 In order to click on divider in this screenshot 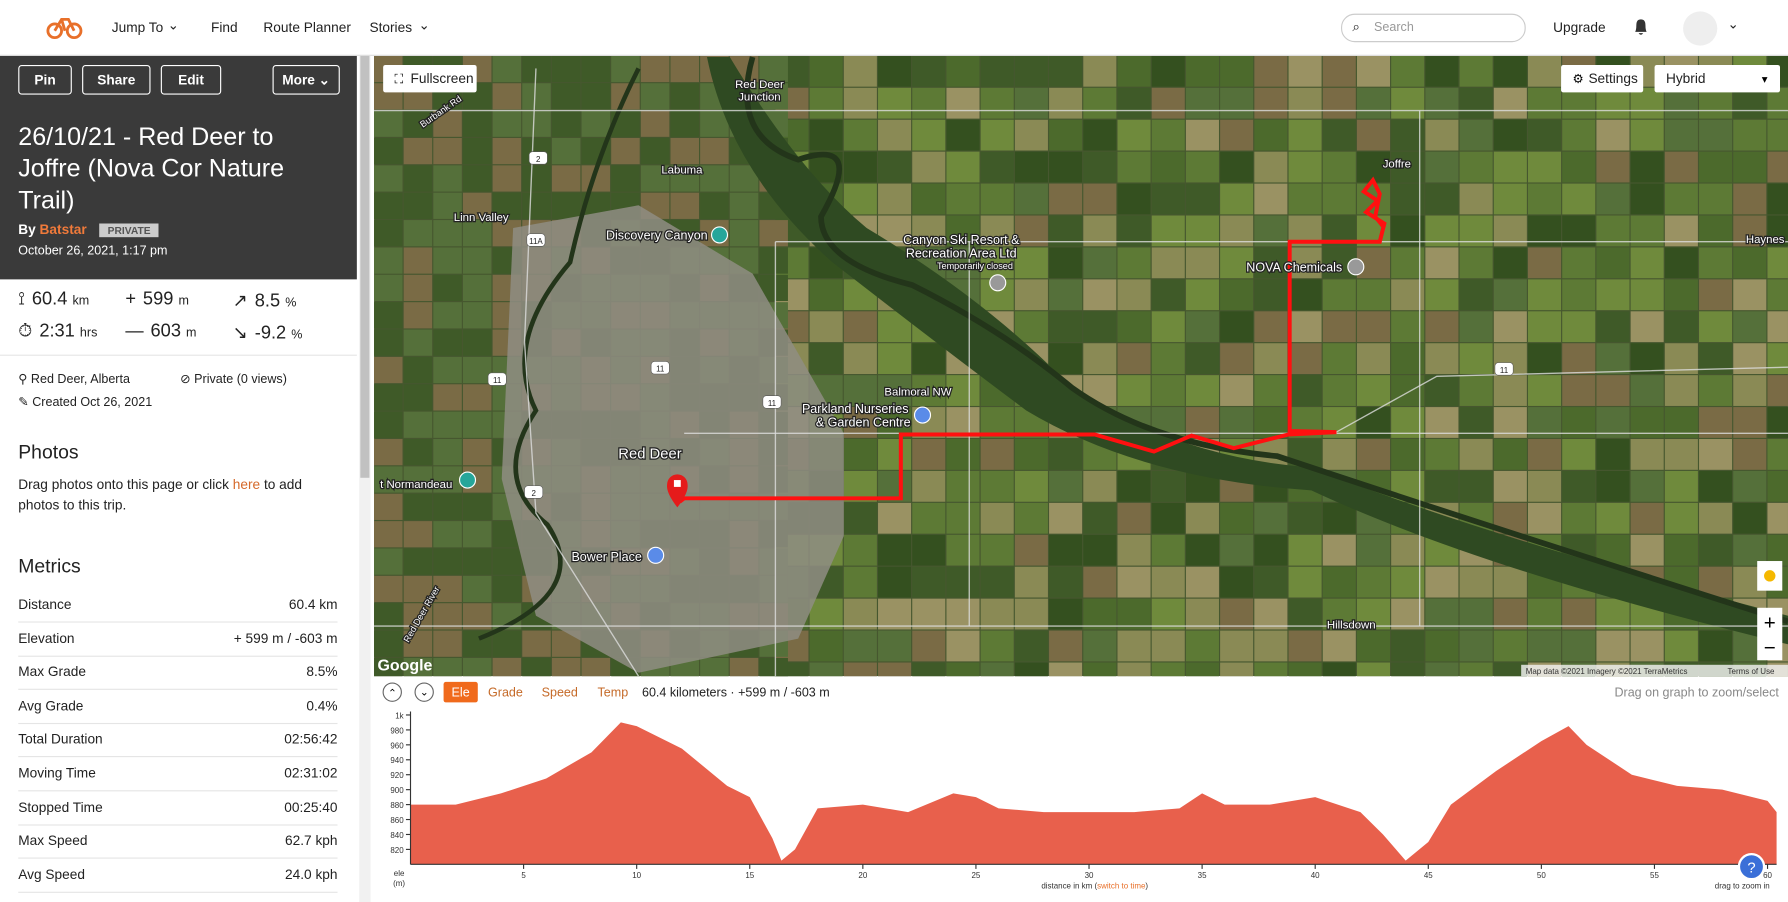, I will do `click(178, 355)`.